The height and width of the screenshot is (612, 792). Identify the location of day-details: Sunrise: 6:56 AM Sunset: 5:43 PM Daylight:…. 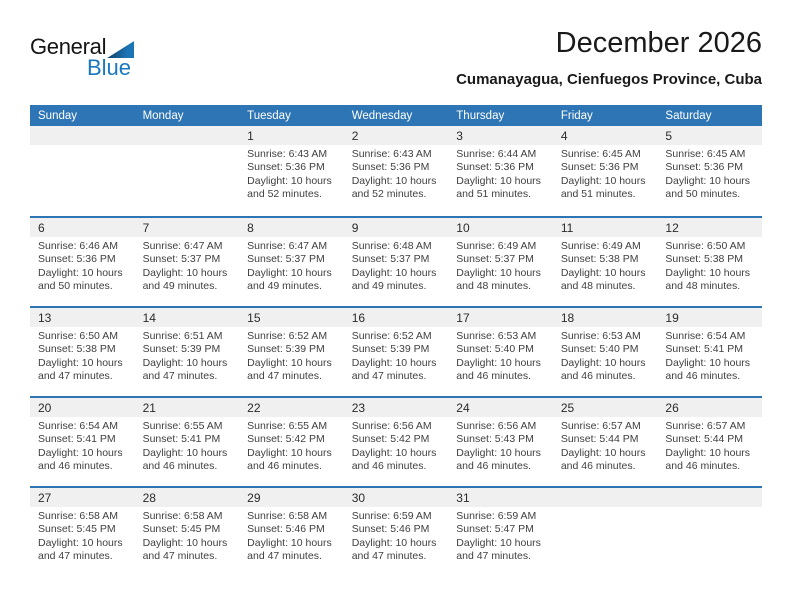
(500, 445).